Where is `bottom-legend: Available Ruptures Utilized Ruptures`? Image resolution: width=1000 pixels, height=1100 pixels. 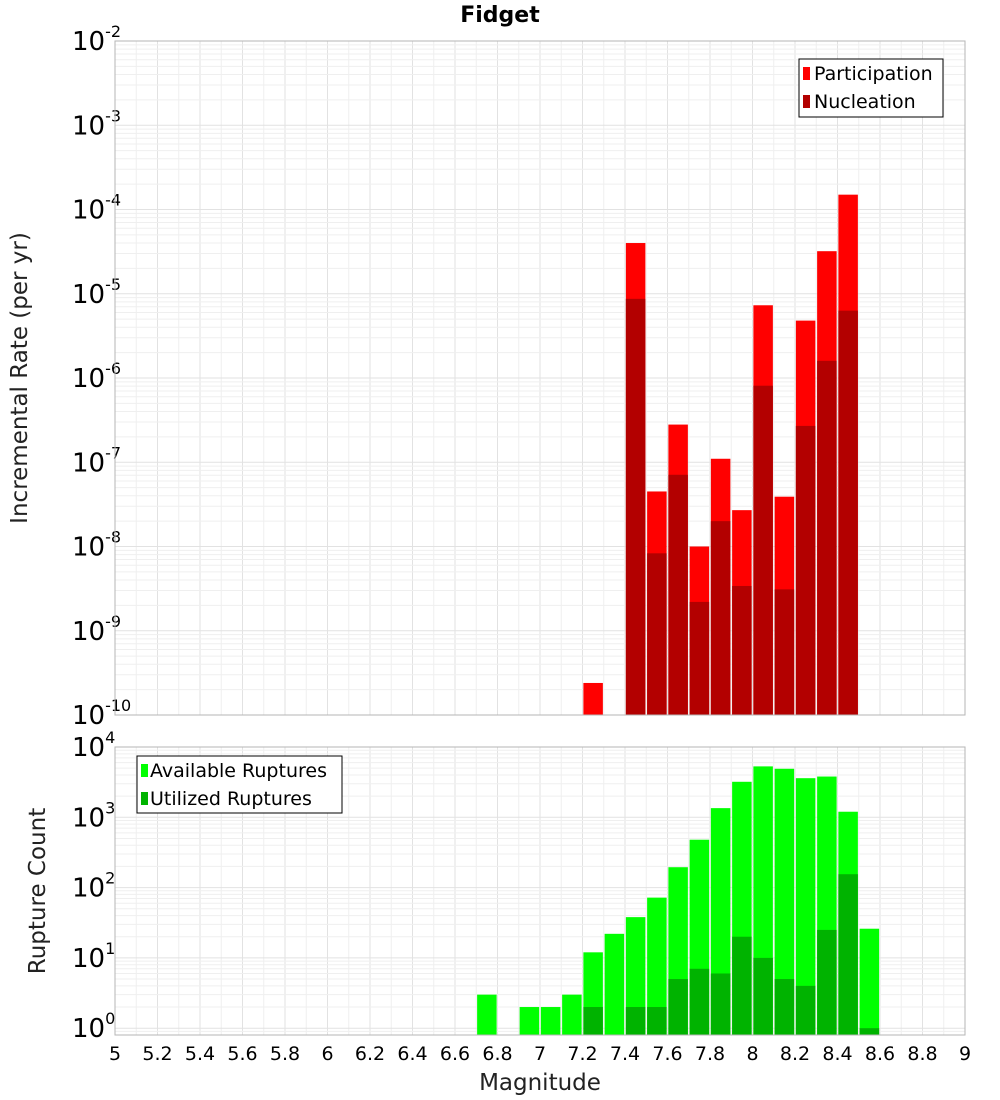
bottom-legend: Available Ruptures Utilized Ruptures is located at coordinates (239, 784).